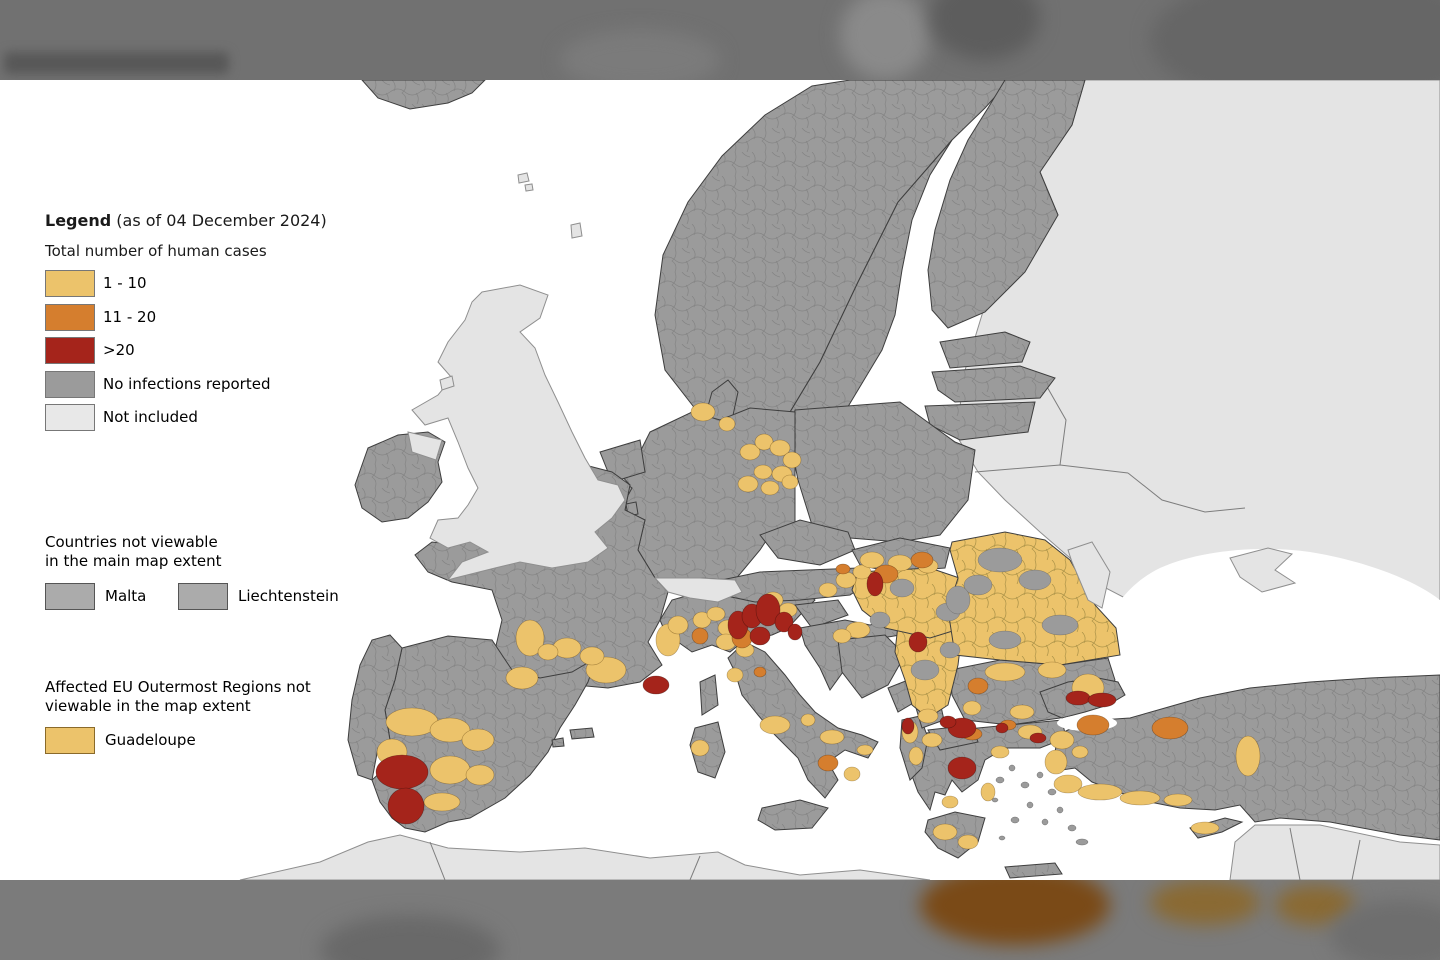 The image size is (1440, 960). What do you see at coordinates (1089, 575) in the screenshot?
I see `moldova` at bounding box center [1089, 575].